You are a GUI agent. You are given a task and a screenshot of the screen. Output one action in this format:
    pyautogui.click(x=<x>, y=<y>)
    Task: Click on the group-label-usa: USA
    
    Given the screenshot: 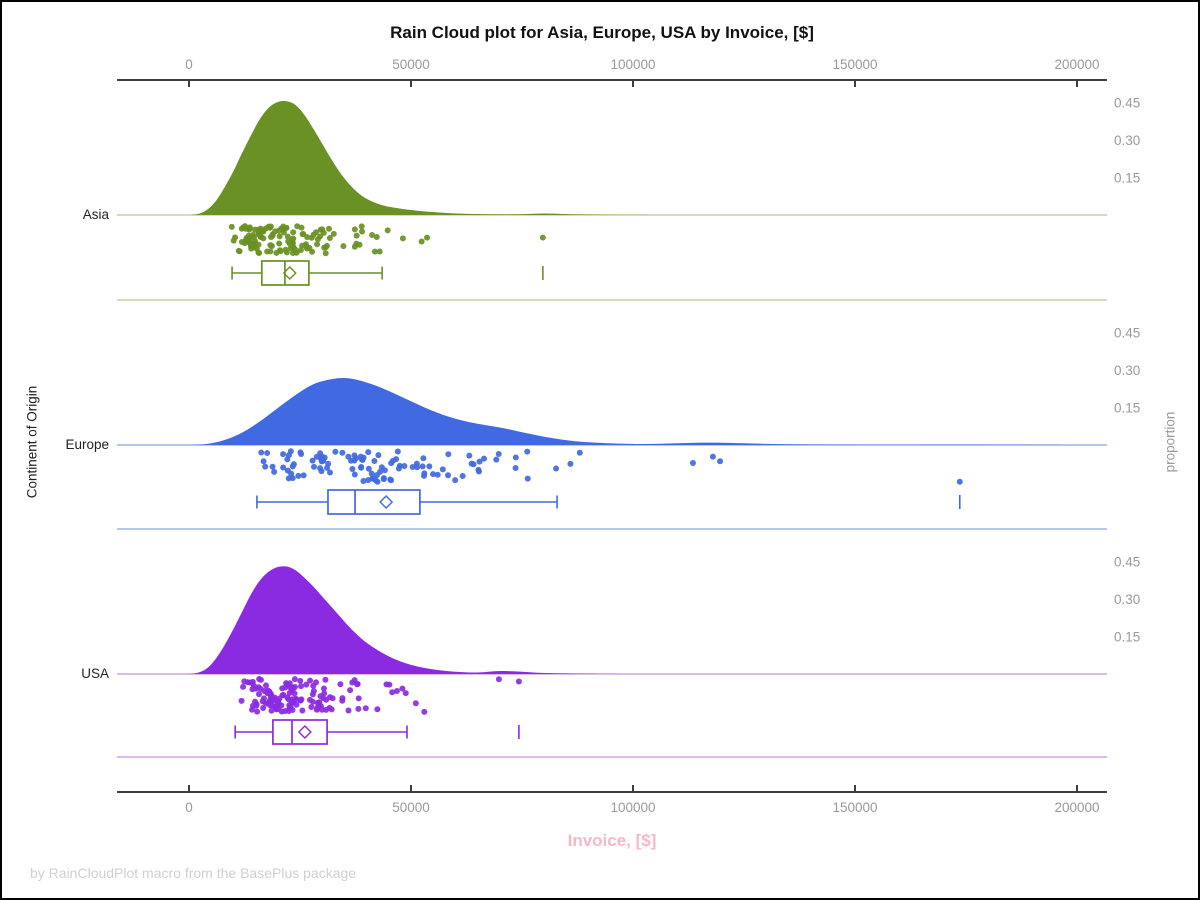 What is the action you would take?
    pyautogui.click(x=95, y=673)
    